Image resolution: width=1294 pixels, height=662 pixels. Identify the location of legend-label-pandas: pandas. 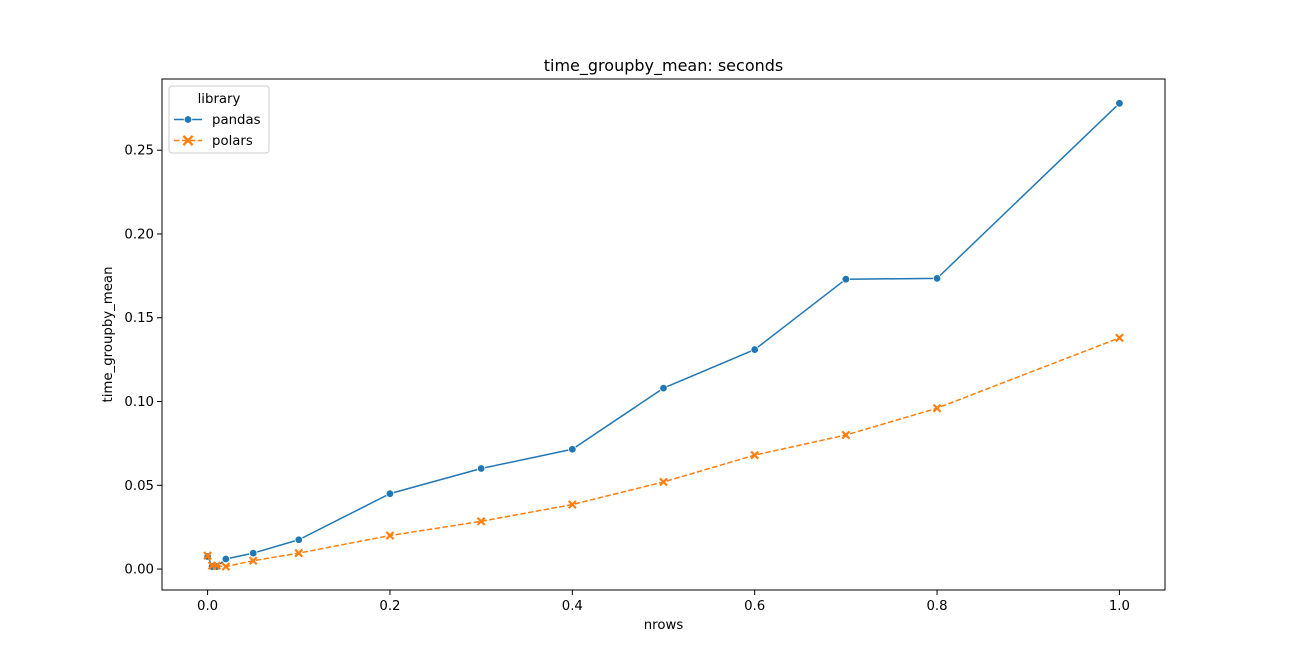
(236, 120).